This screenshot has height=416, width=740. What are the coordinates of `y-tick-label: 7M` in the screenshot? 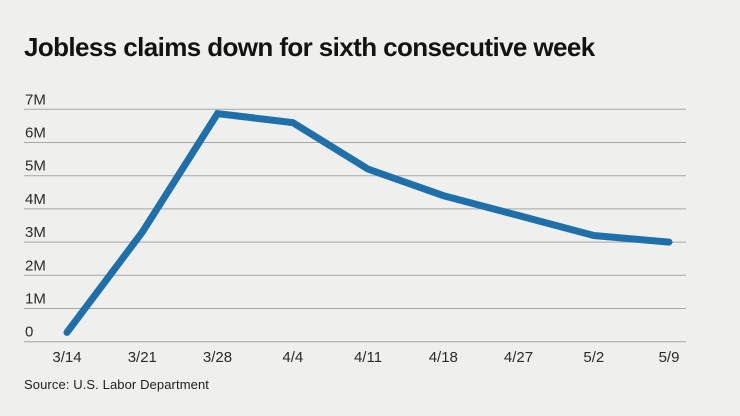 It's located at (35, 99).